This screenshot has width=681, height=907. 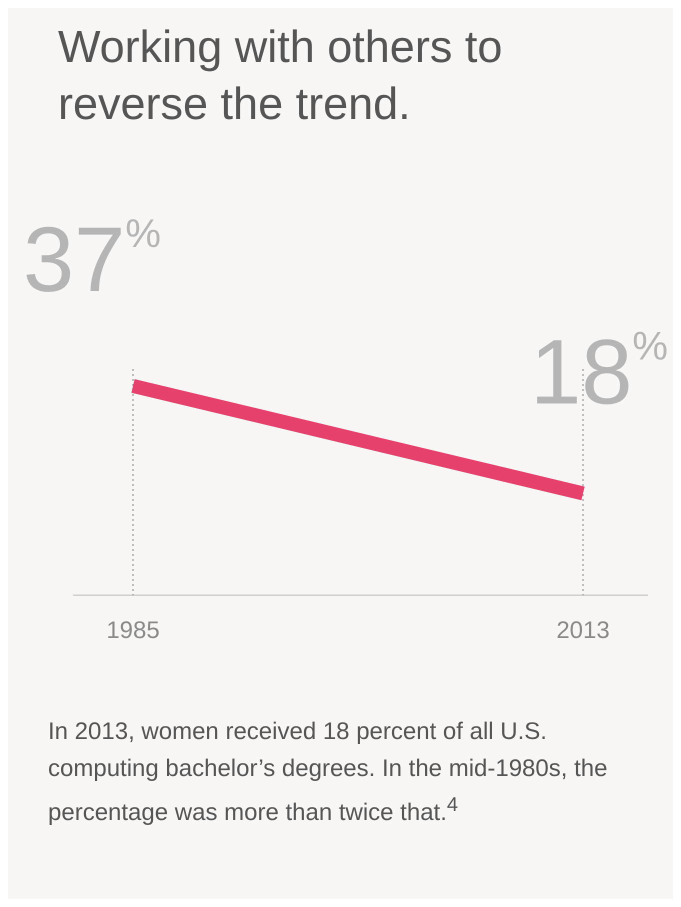 What do you see at coordinates (281, 75) in the screenshot?
I see `chart-title: Working with others to reverse the trend.` at bounding box center [281, 75].